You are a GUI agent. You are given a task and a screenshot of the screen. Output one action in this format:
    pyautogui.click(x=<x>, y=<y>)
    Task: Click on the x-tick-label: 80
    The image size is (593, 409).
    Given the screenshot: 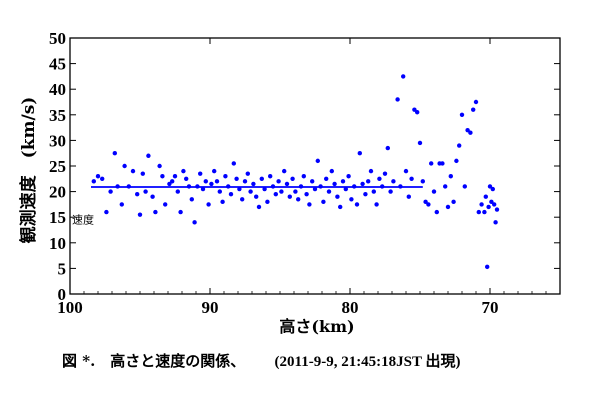 What is the action you would take?
    pyautogui.click(x=350, y=307)
    